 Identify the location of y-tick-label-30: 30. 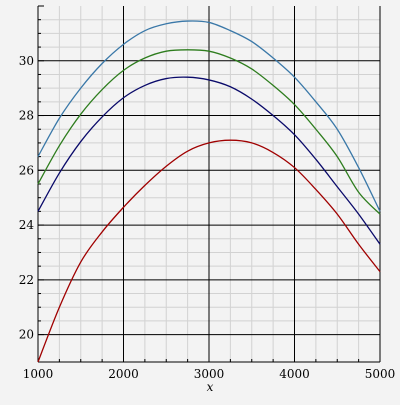
(26, 61).